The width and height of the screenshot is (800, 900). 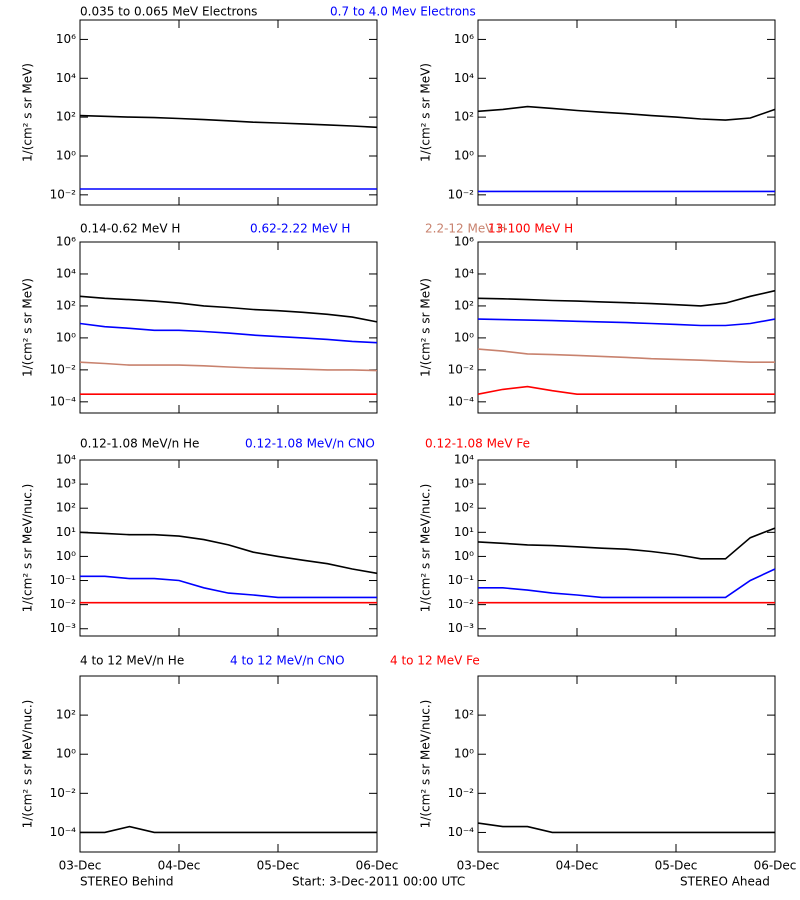 I want to click on legend-label: 0.035 to 0.065 MeV Electrons, so click(x=168, y=12).